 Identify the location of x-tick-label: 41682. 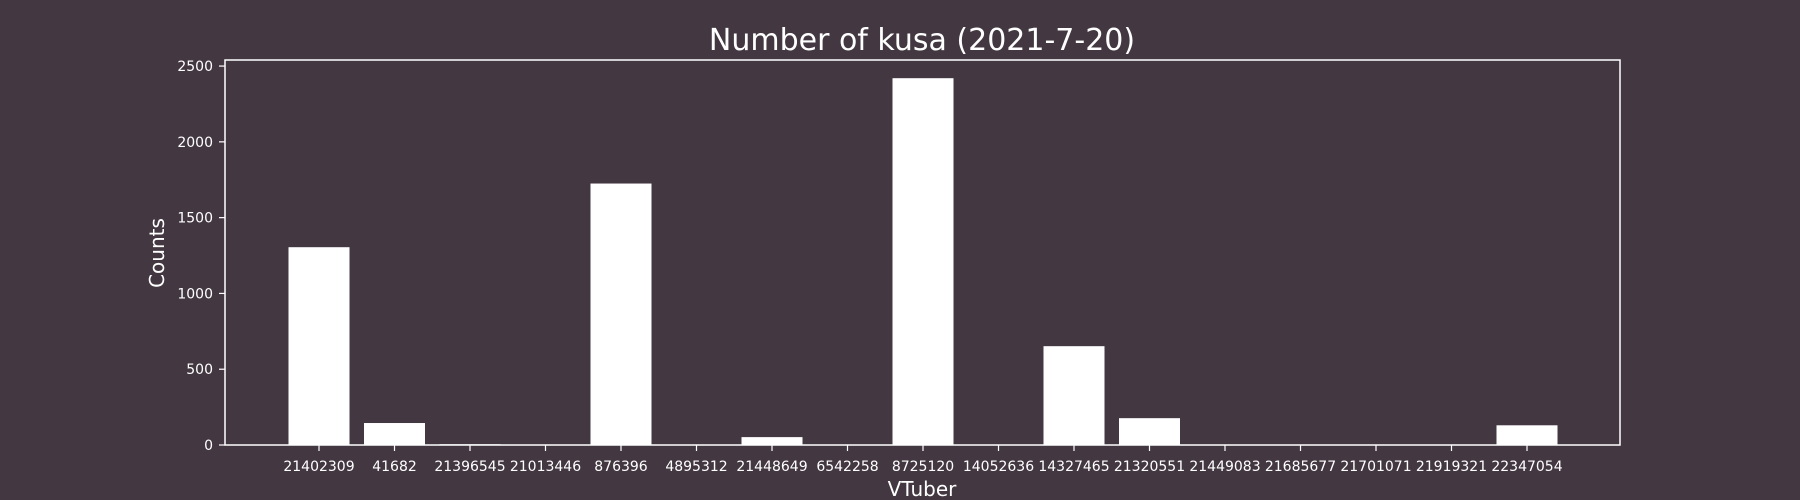
(394, 467).